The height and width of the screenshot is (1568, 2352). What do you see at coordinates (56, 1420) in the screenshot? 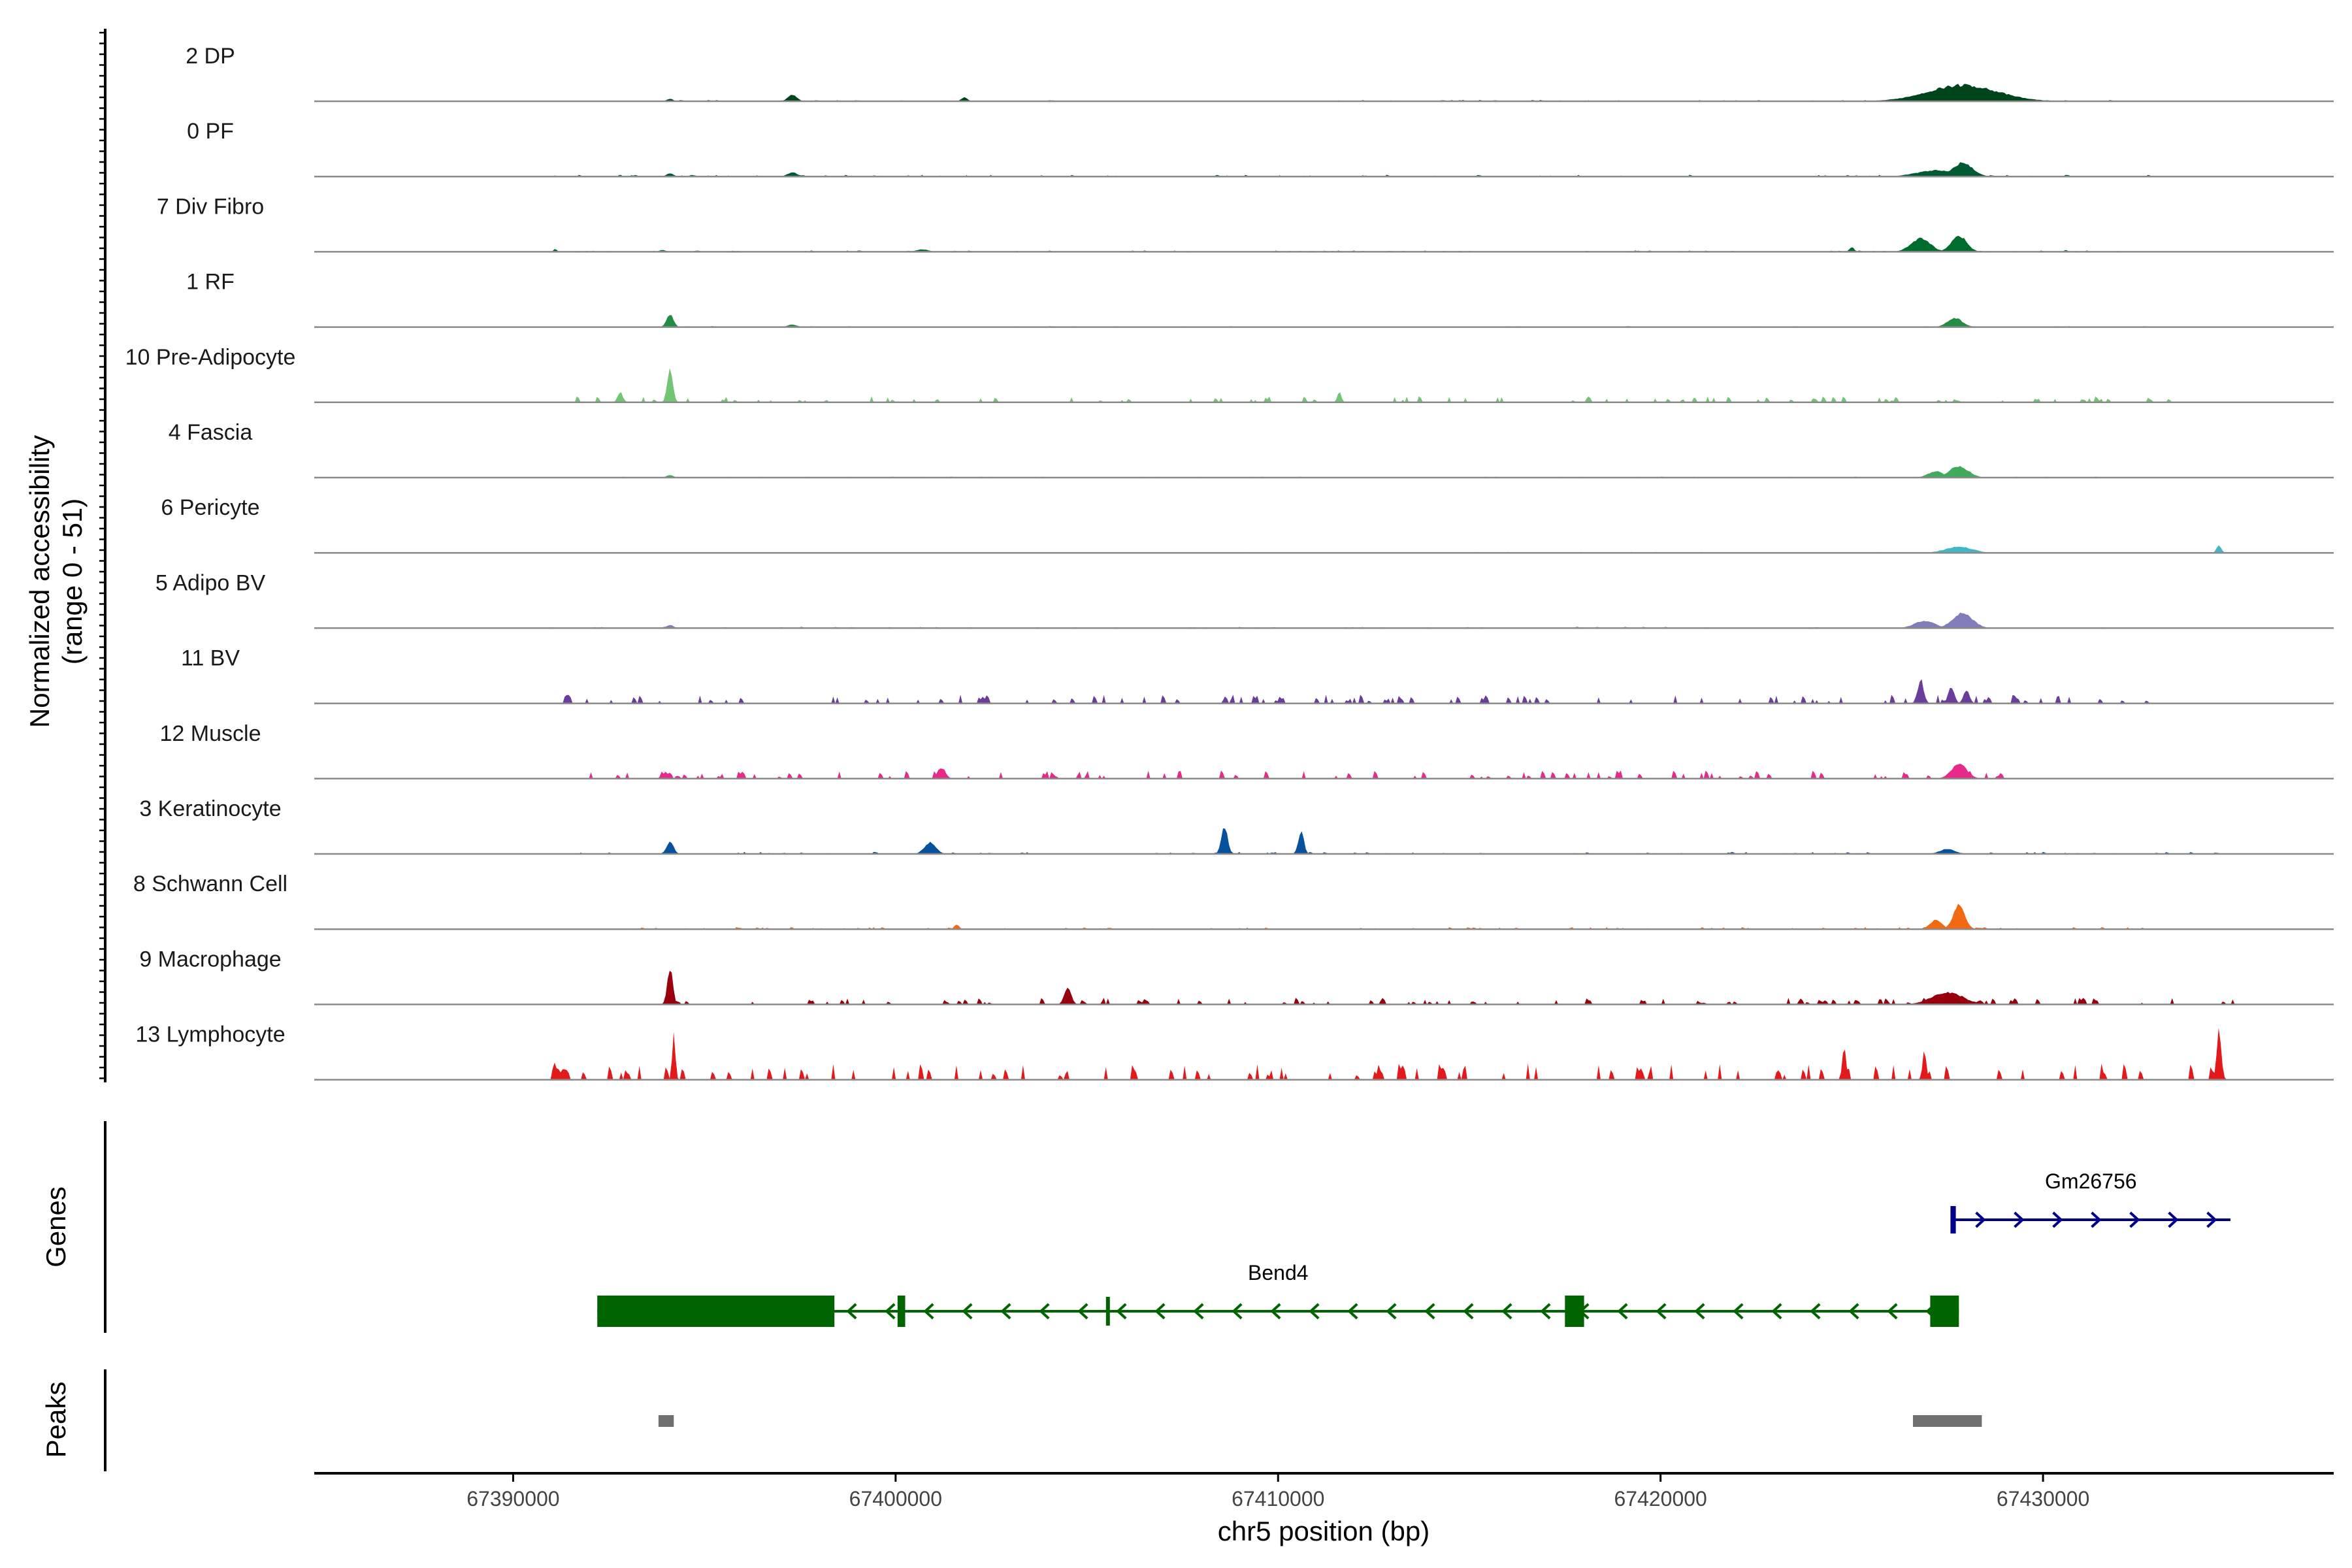
I see `peaks-y-axis-title: Peaks` at bounding box center [56, 1420].